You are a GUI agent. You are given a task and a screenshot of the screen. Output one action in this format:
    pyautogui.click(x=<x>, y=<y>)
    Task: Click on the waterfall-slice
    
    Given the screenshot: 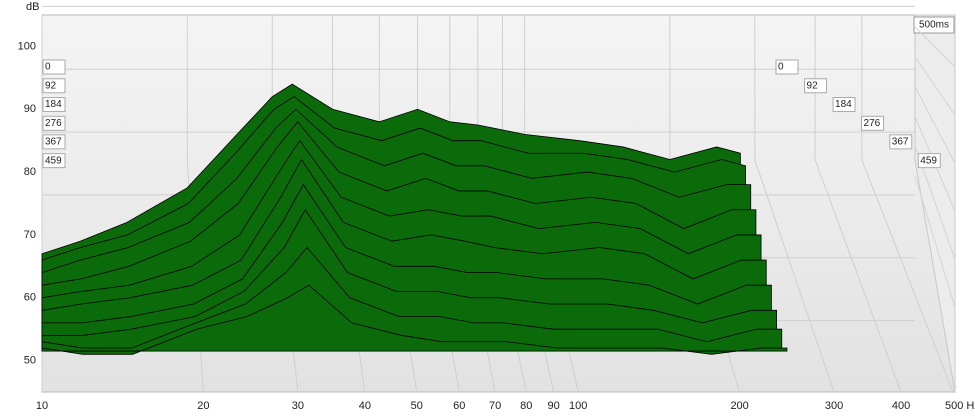 What is the action you would take?
    pyautogui.click(x=414, y=319)
    